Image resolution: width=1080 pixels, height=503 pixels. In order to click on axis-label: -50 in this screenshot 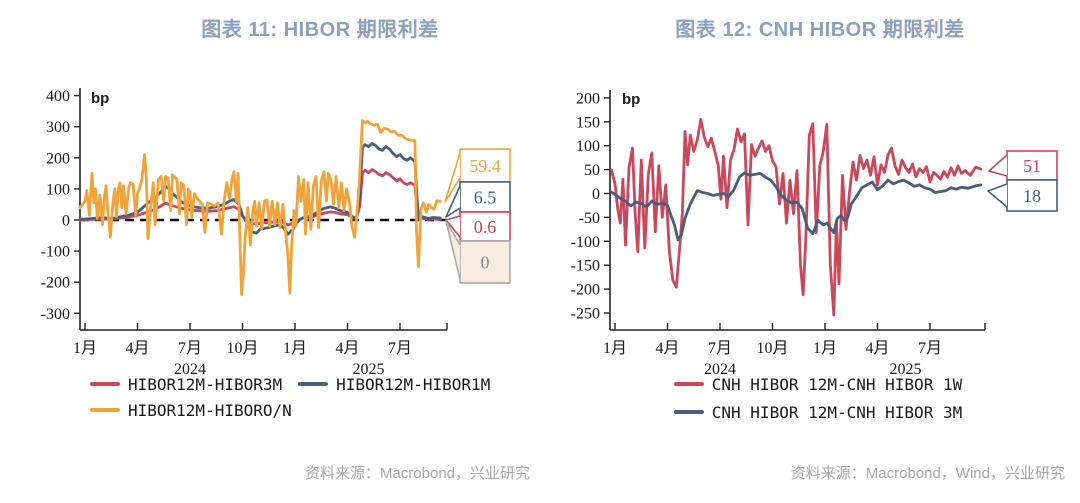, I will do `click(589, 218)`.